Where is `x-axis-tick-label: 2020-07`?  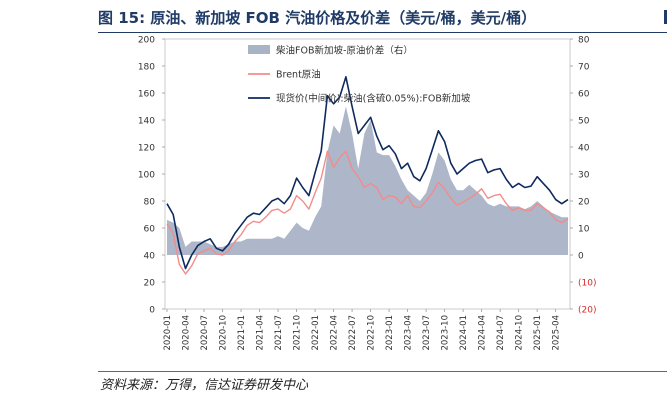 x-axis-tick-label: 2020-07 is located at coordinates (205, 333).